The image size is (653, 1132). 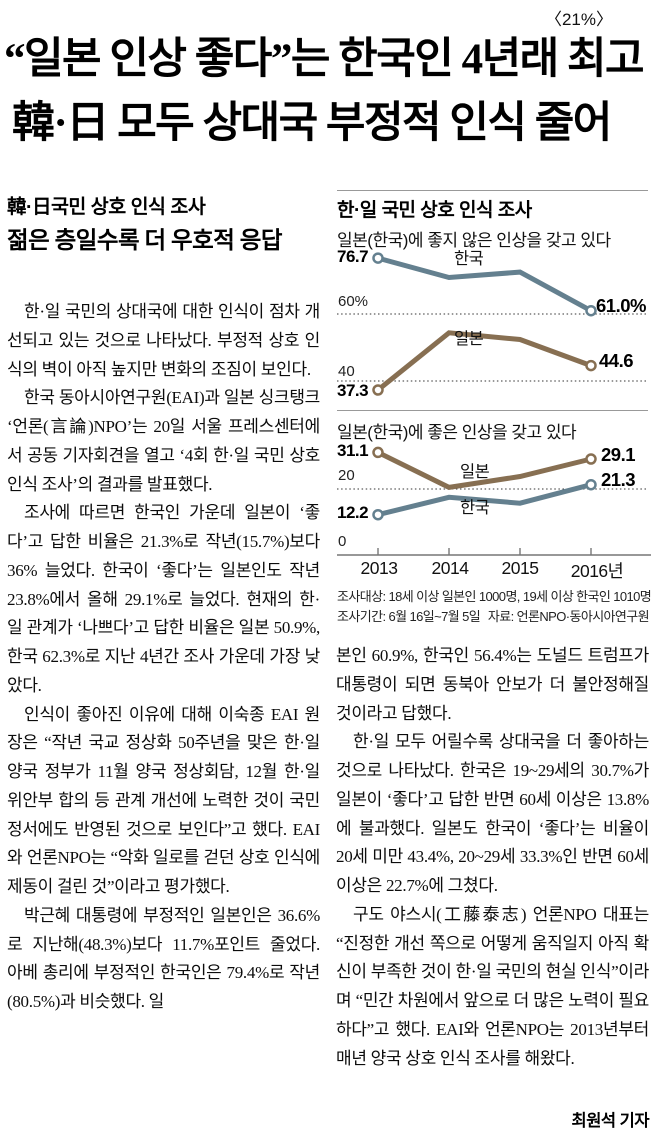 What do you see at coordinates (353, 301) in the screenshot?
I see `gridline-60-label: 60%` at bounding box center [353, 301].